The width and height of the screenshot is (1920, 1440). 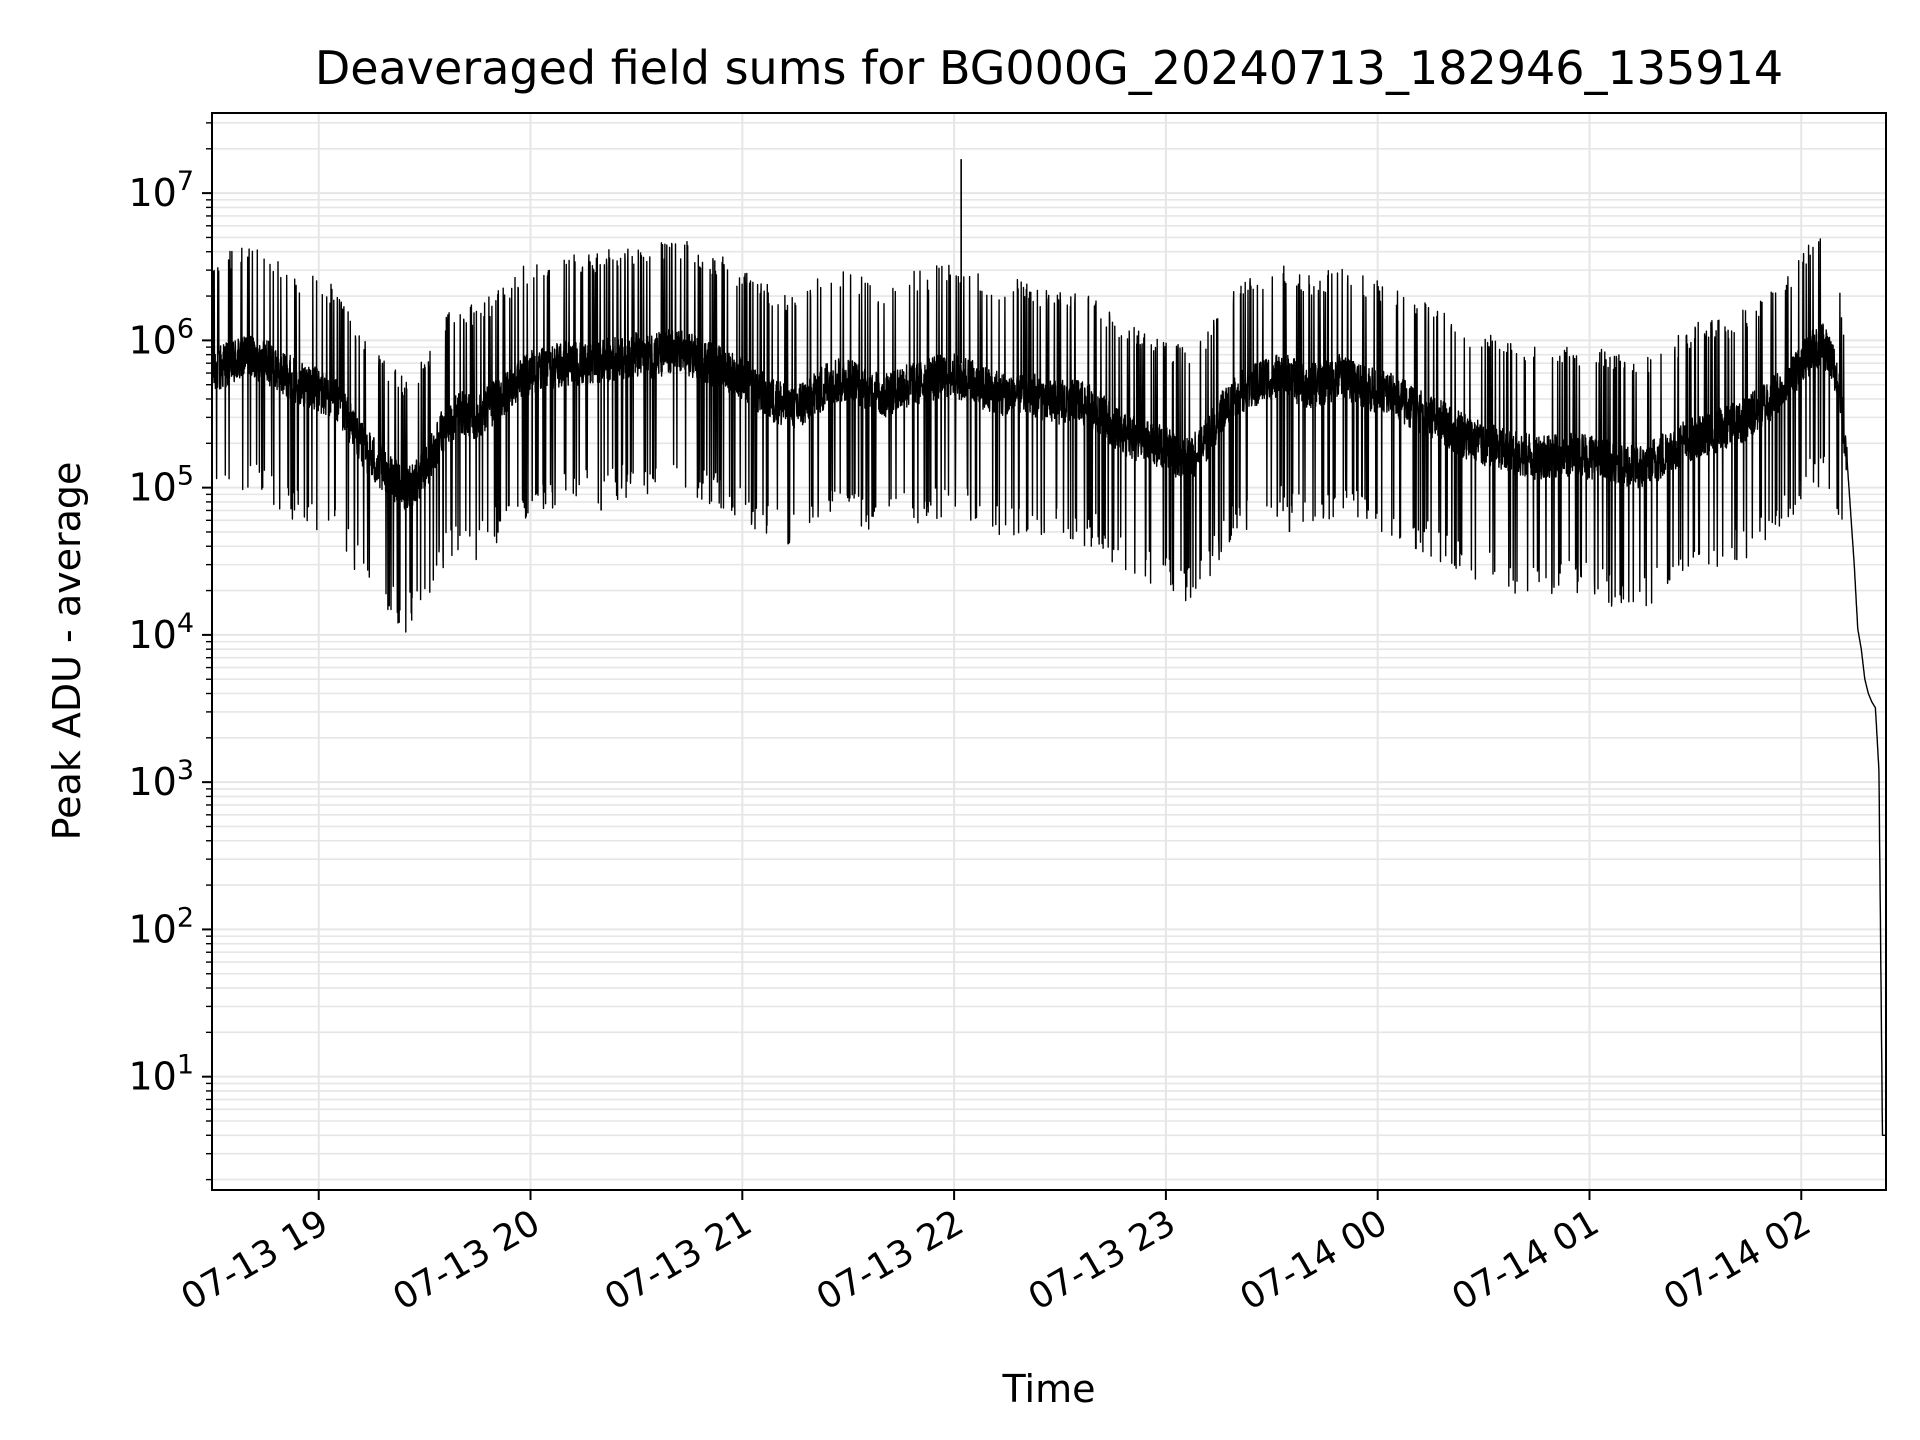 I want to click on y-tick-label: 101, so click(x=161, y=1074).